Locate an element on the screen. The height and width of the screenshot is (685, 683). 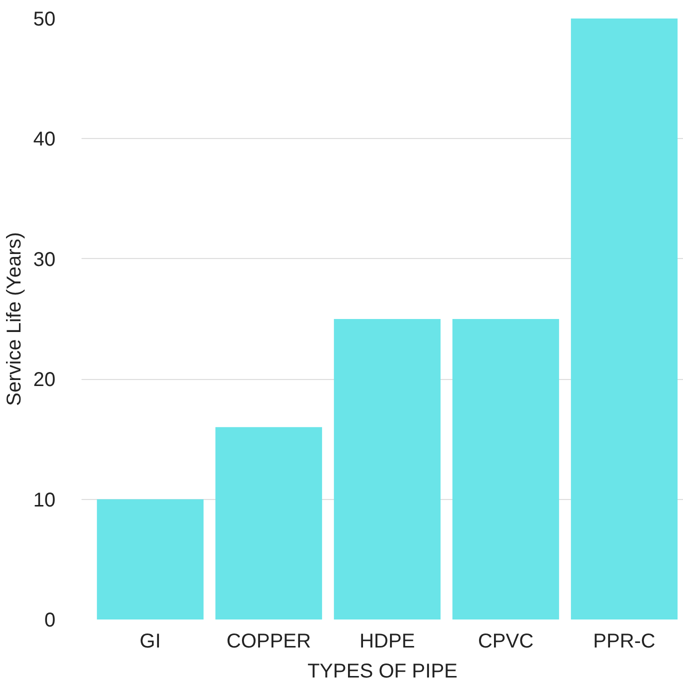
y-tick-label: 40 is located at coordinates (44, 139).